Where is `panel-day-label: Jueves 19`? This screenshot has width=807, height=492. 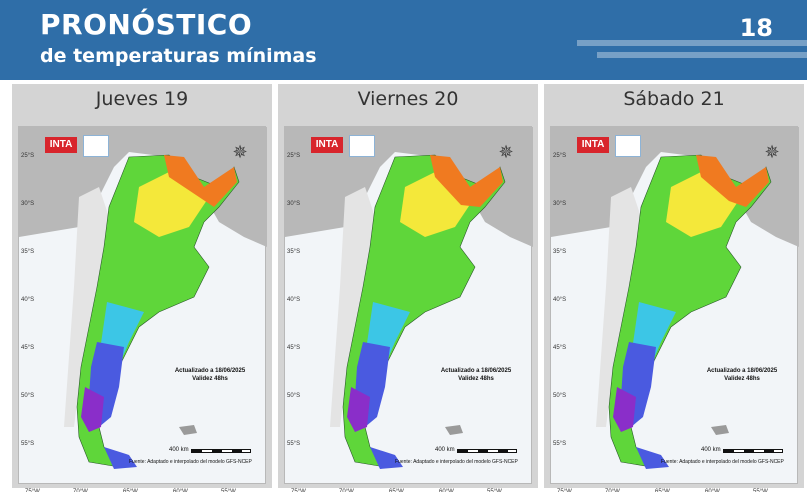
panel-day-label: Jueves 19 is located at coordinates (142, 99).